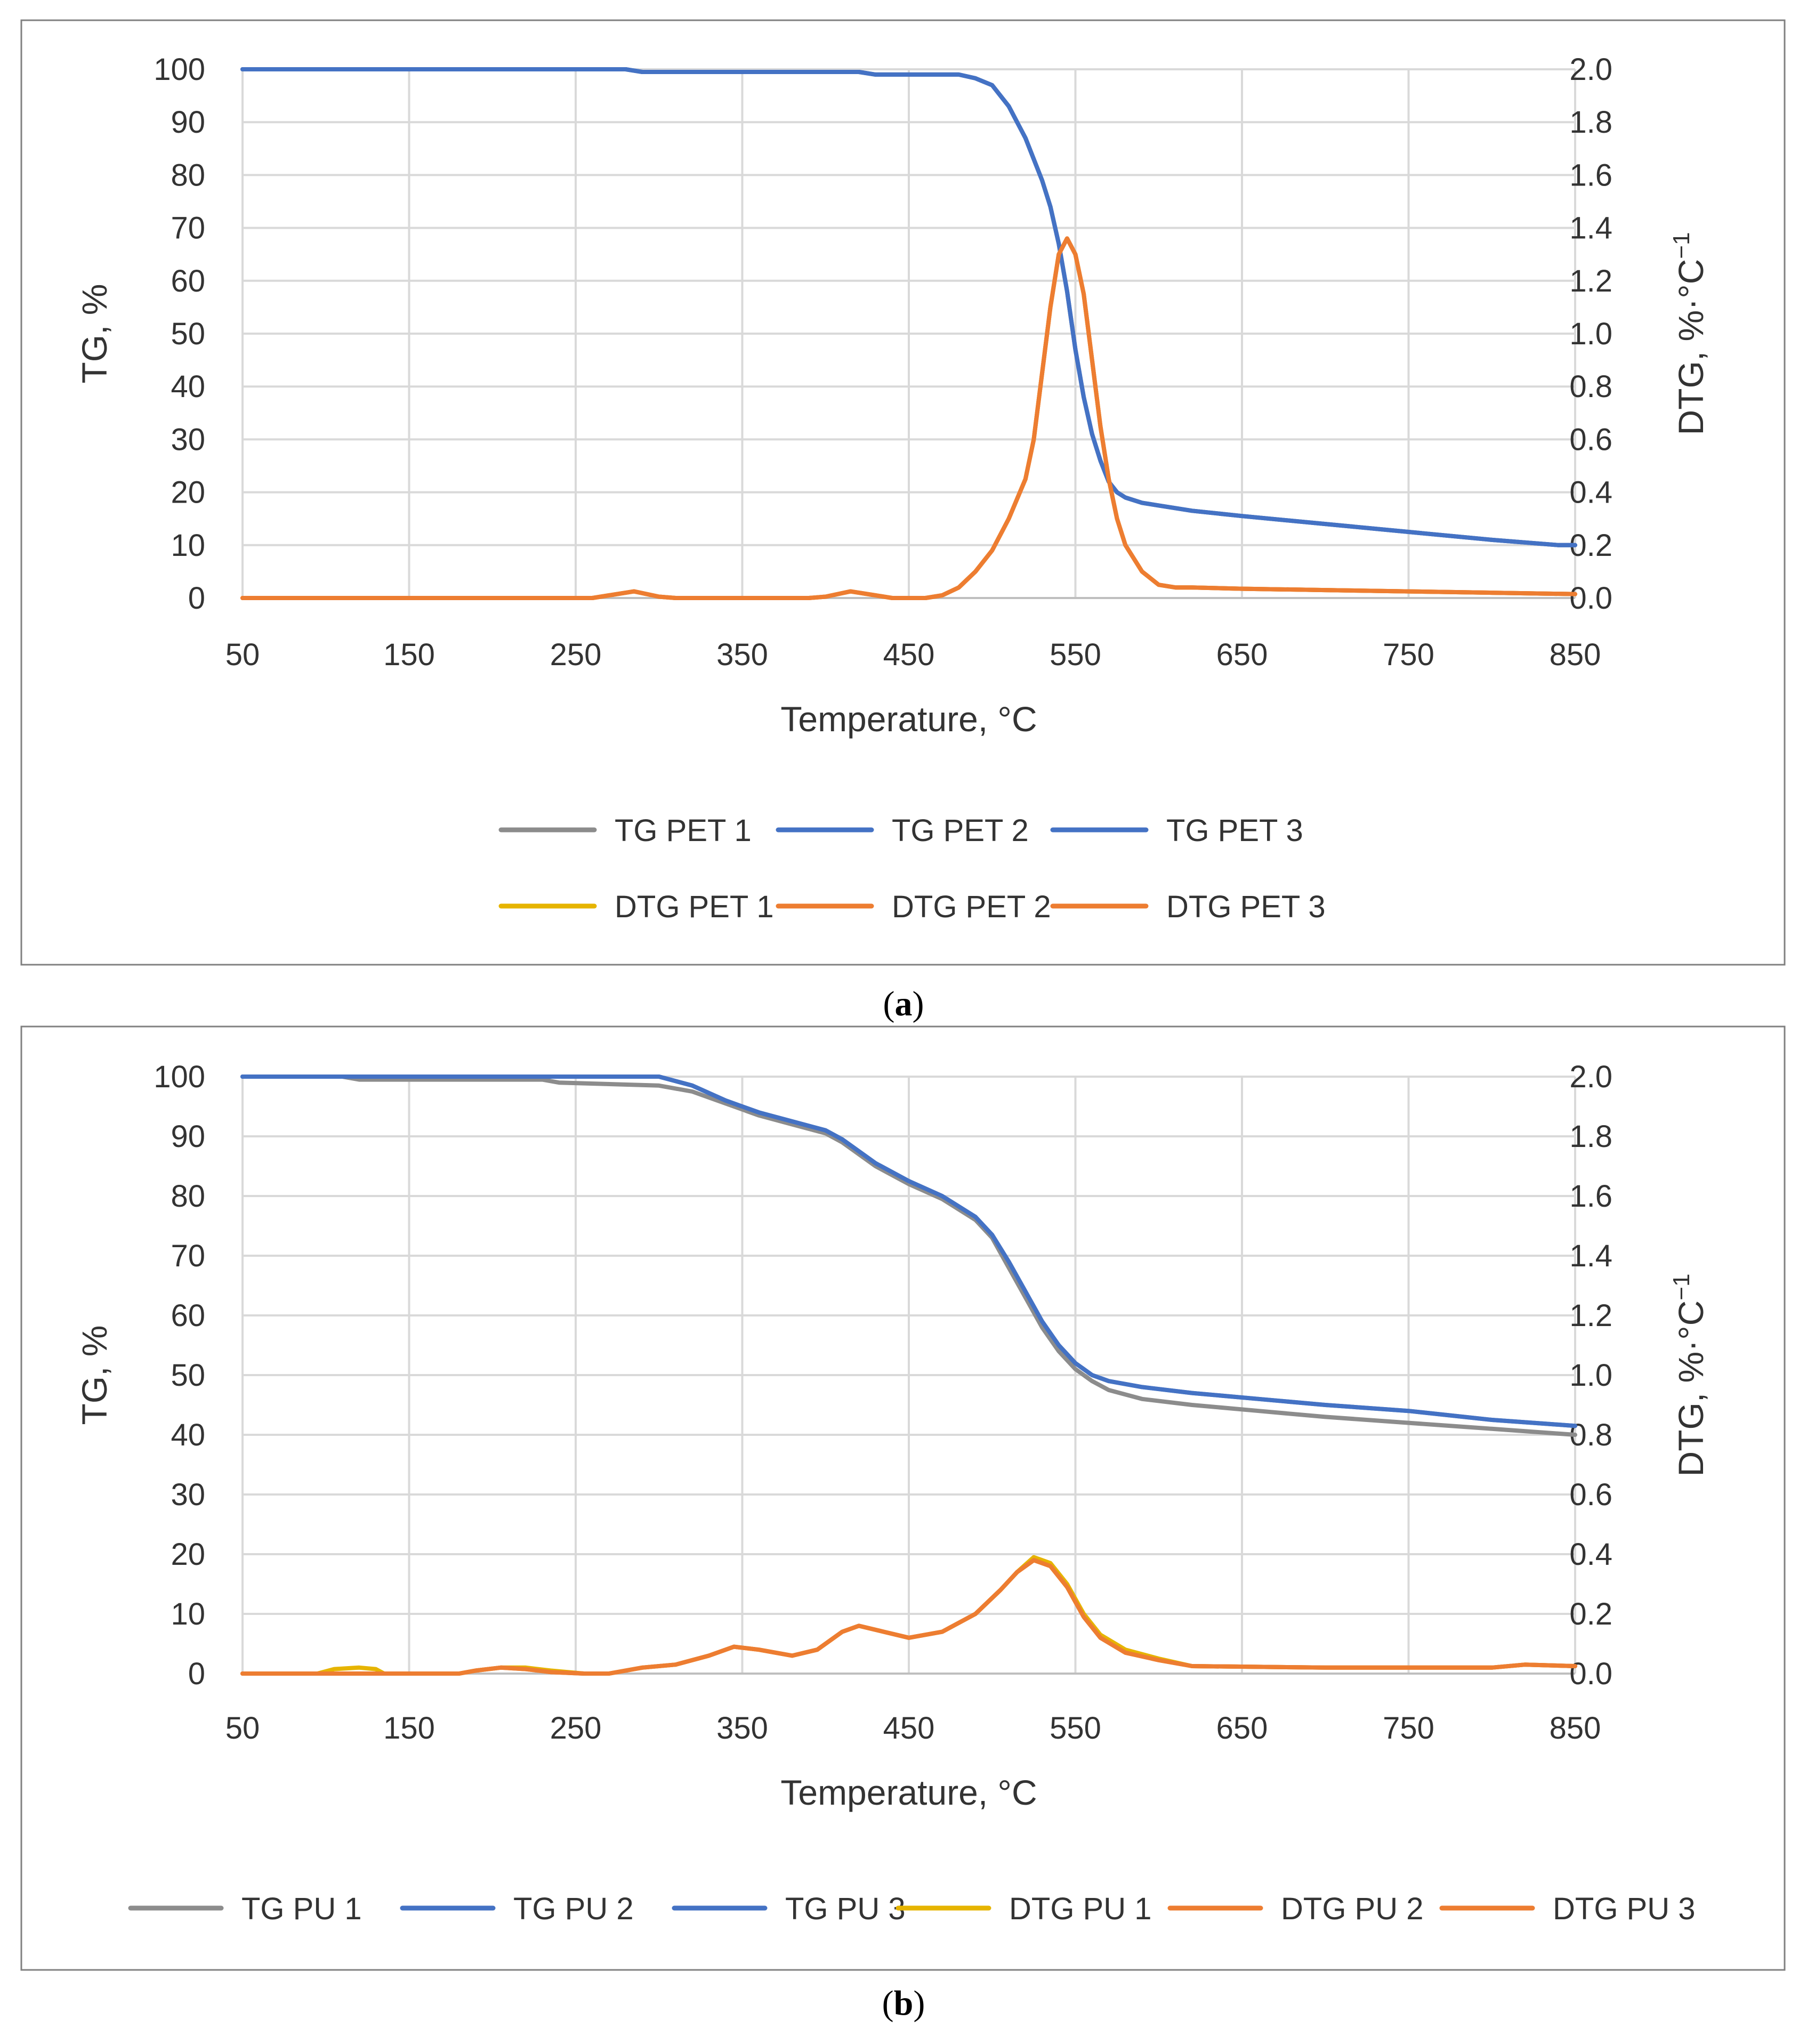 The height and width of the screenshot is (2044, 1807). Describe the element at coordinates (1625, 1909) in the screenshot. I see `legend-label: DTG PU 3` at that location.